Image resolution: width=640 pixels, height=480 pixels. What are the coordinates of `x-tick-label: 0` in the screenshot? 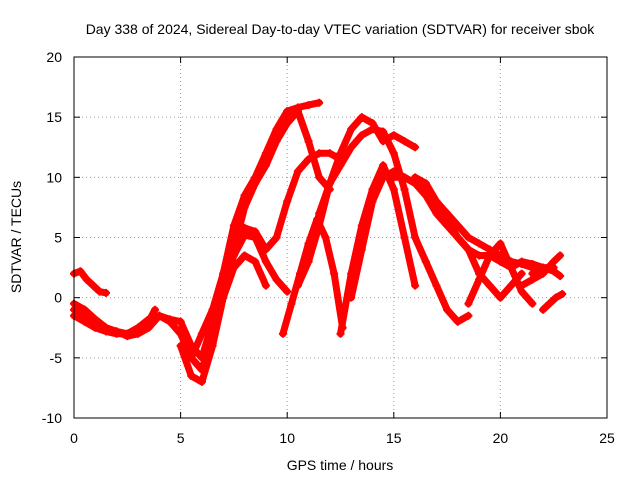 It's located at (74, 438).